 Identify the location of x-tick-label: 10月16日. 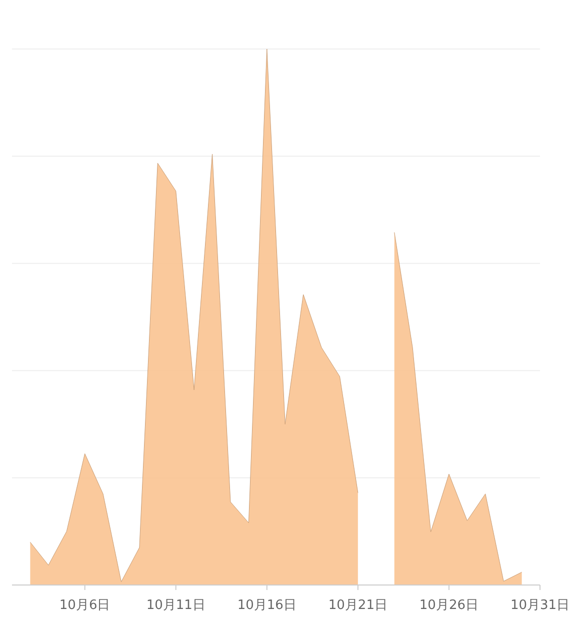
(266, 605).